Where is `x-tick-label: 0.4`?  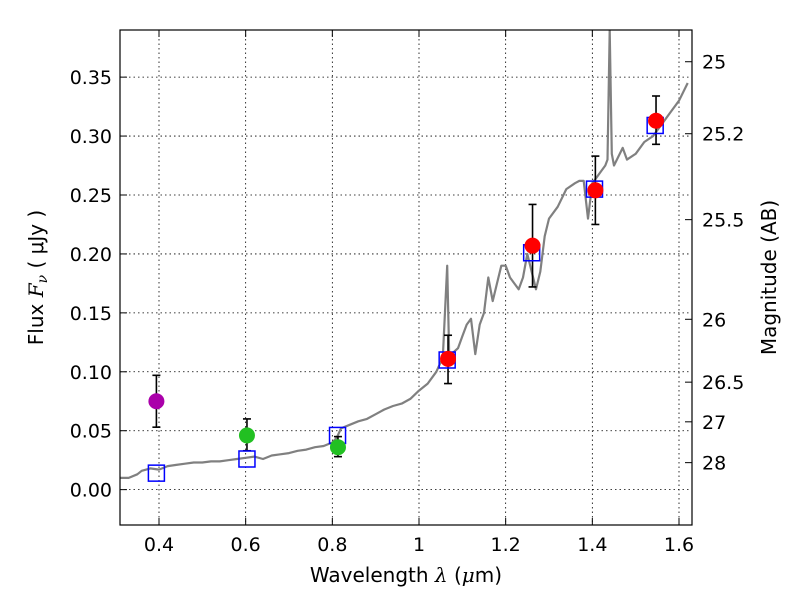 x-tick-label: 0.4 is located at coordinates (159, 545).